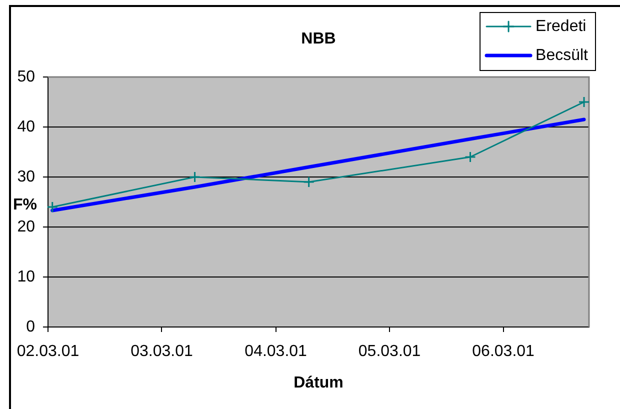 This screenshot has height=409, width=620. Describe the element at coordinates (561, 26) in the screenshot. I see `legend-label: Eredeti` at that location.